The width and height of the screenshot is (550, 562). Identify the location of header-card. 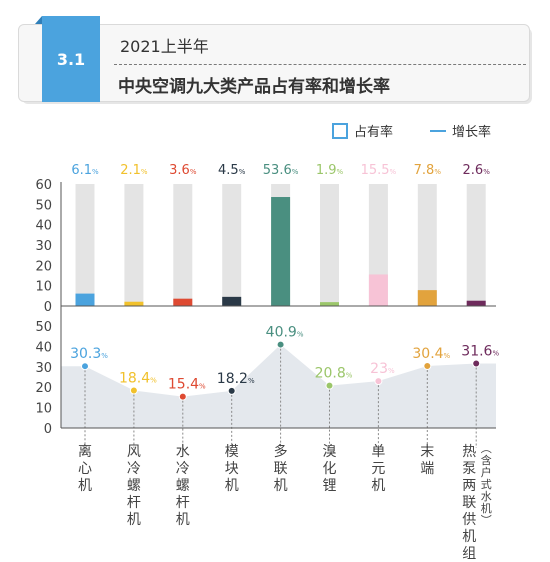
(276, 64).